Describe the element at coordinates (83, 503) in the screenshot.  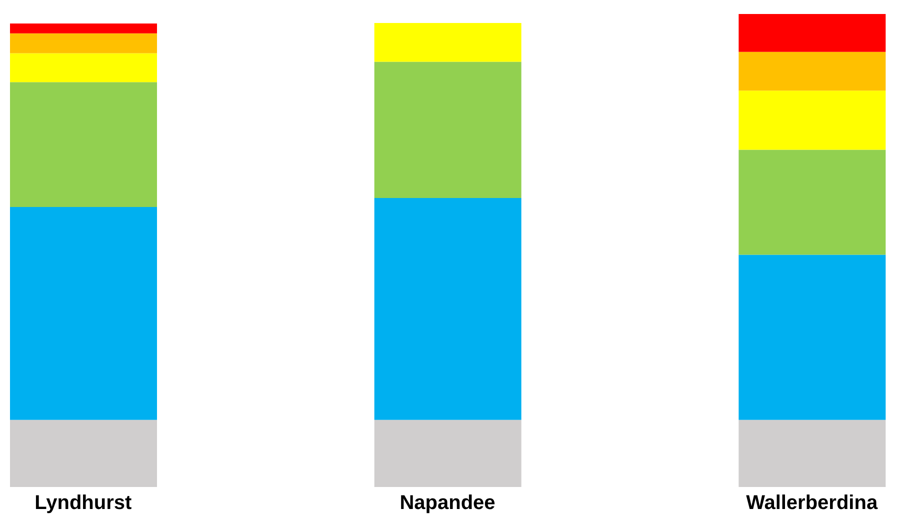
I see `x-tick-label: Lyndhurst` at that location.